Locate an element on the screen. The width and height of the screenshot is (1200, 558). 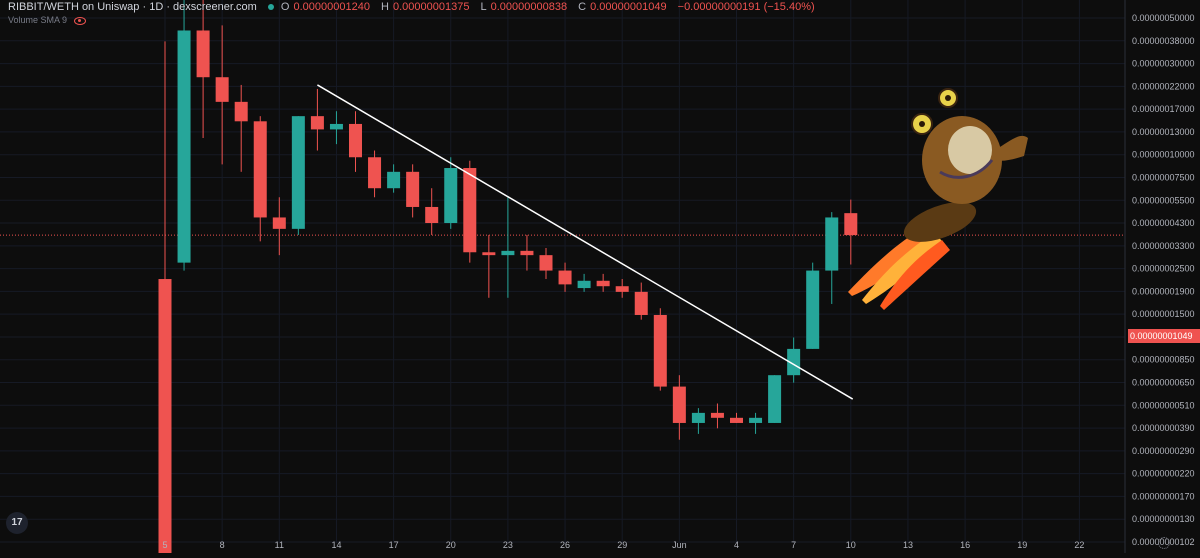
last-price-label: 0.00000001049 is located at coordinates (1164, 336).